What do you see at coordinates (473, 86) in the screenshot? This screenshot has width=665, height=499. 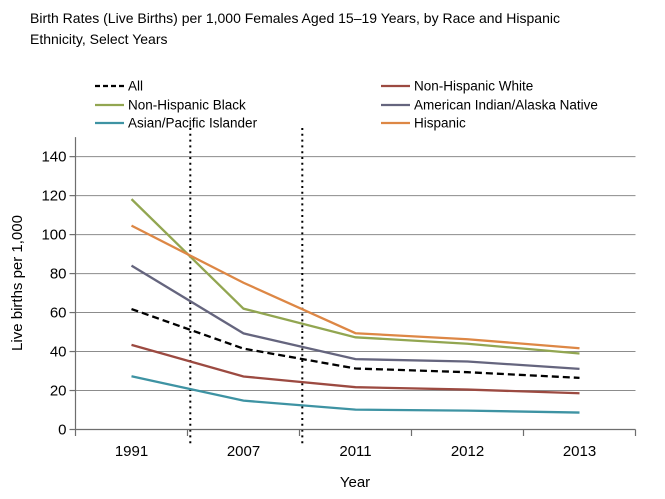 I see `legend-label: Non-Hispanic White` at bounding box center [473, 86].